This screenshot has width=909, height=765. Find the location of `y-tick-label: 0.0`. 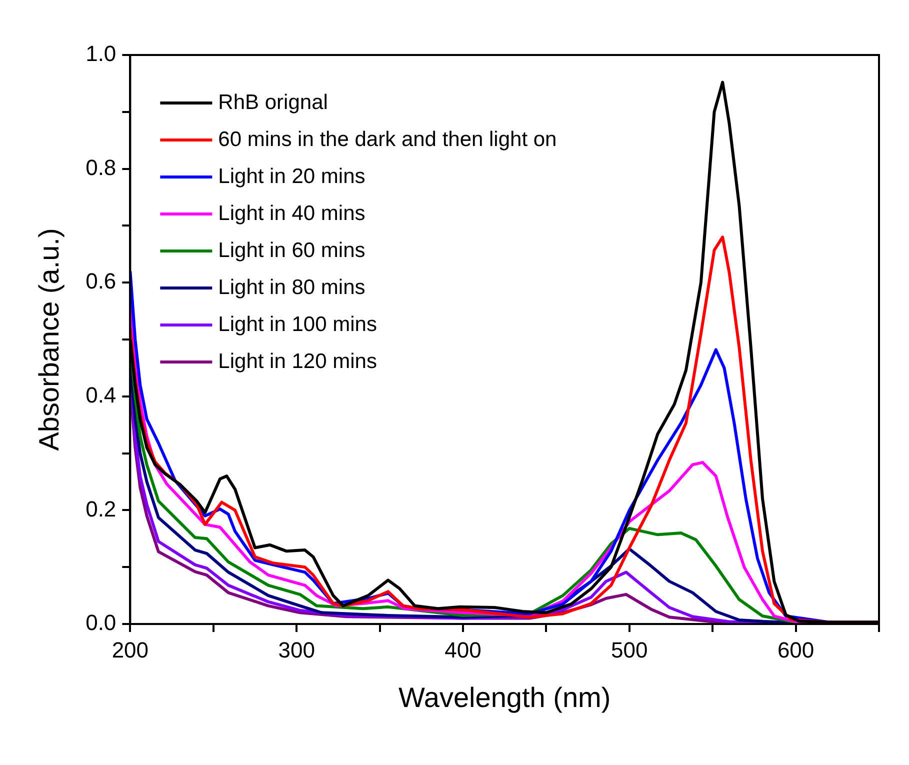

y-tick-label: 0.0 is located at coordinates (101, 623).